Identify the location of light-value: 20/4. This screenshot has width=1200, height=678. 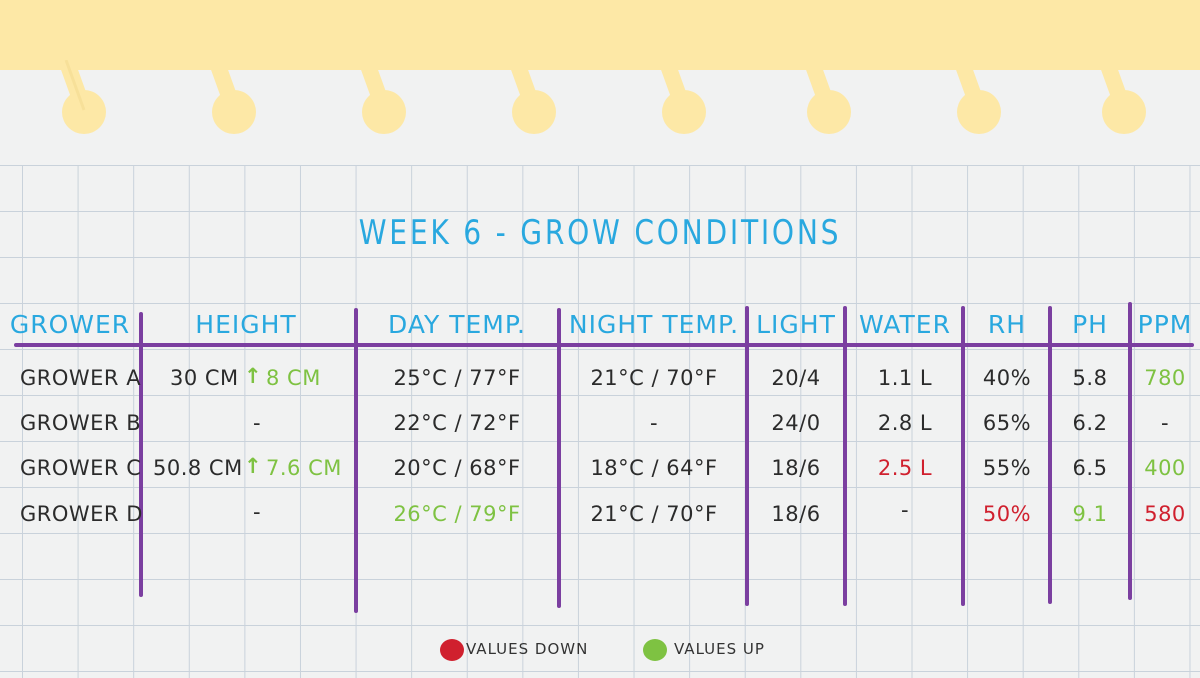
(796, 378).